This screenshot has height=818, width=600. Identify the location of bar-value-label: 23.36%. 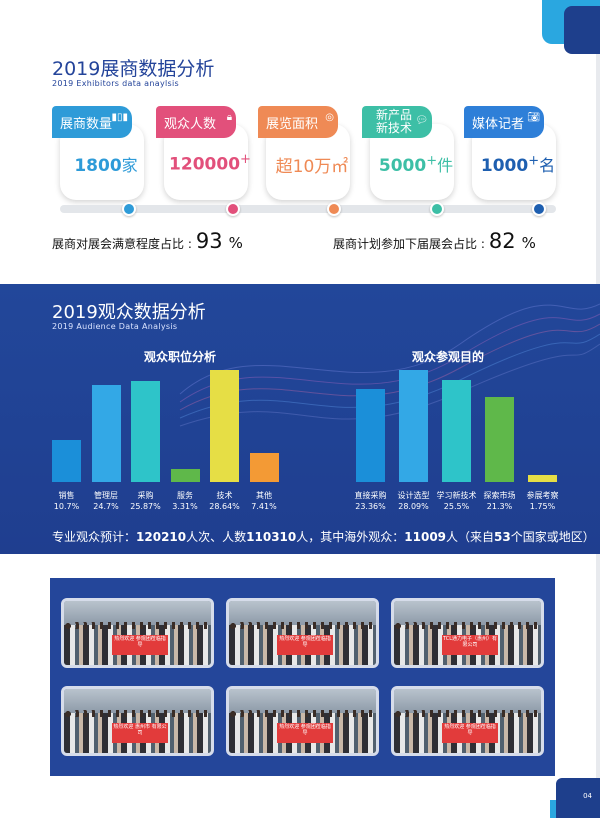
(370, 506).